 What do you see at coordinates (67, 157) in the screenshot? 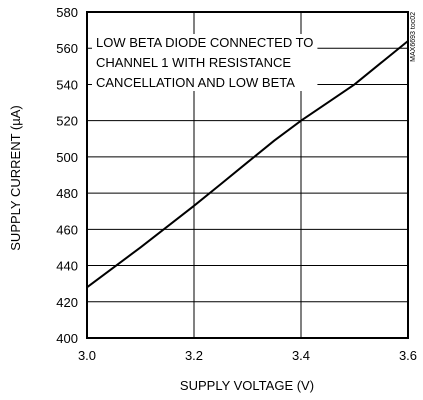
I see `y-tick-label: 500` at bounding box center [67, 157].